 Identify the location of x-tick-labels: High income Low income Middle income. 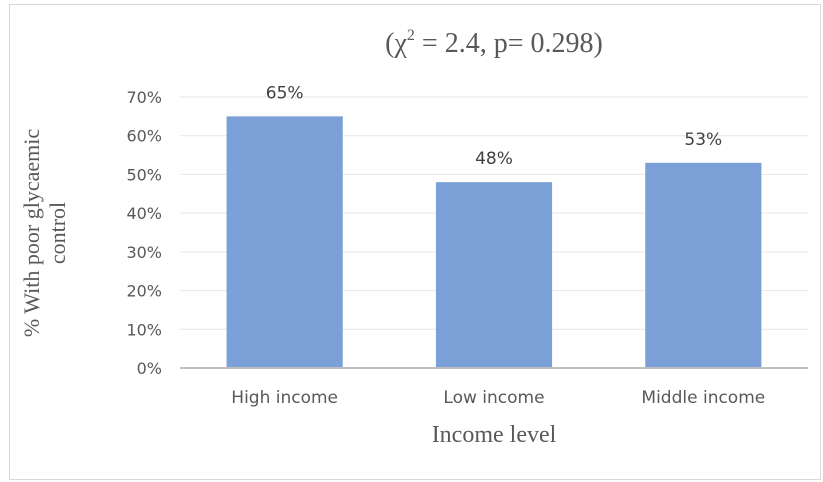
(498, 398).